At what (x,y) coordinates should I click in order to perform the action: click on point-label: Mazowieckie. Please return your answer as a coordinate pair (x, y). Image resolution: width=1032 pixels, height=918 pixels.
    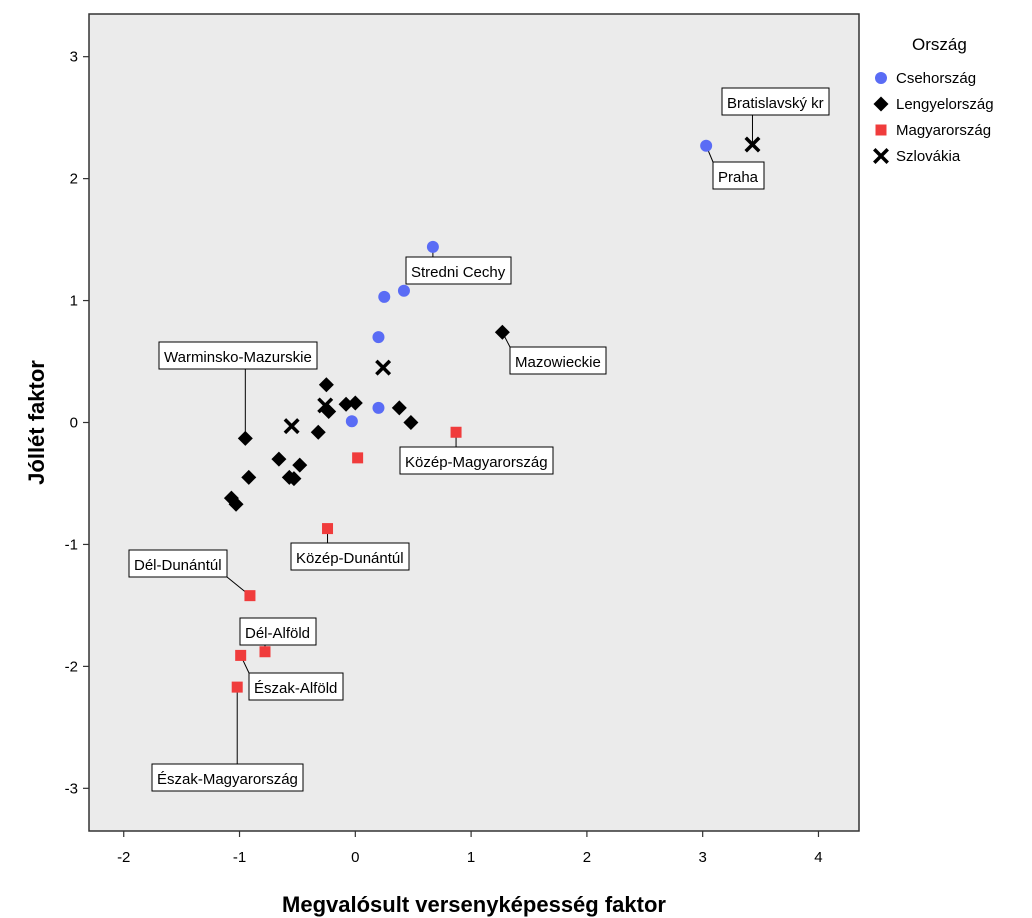
    Looking at the image, I should click on (554, 353).